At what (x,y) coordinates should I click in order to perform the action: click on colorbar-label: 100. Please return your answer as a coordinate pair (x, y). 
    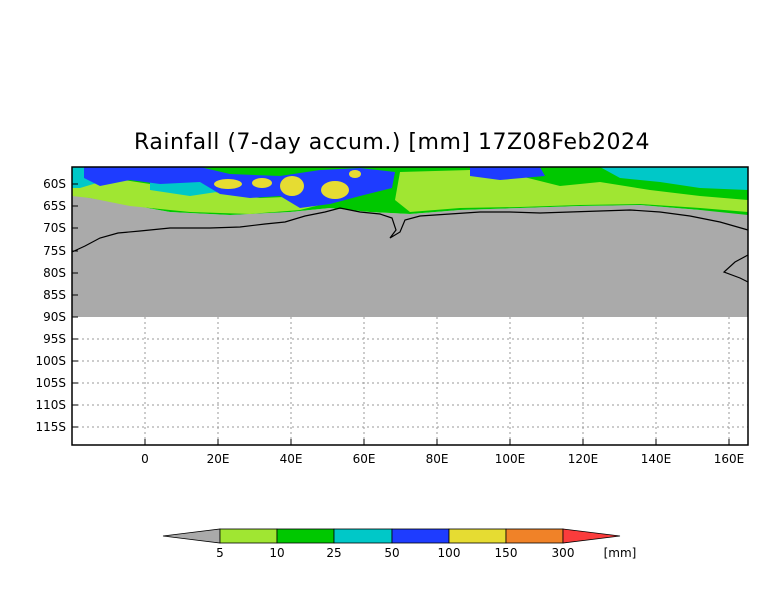
    Looking at the image, I should click on (449, 553).